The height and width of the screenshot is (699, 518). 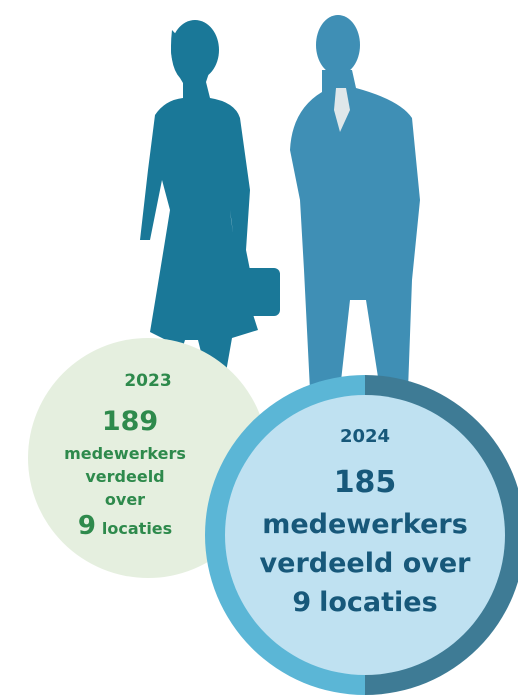 What do you see at coordinates (365, 436) in the screenshot?
I see `year: 2024` at bounding box center [365, 436].